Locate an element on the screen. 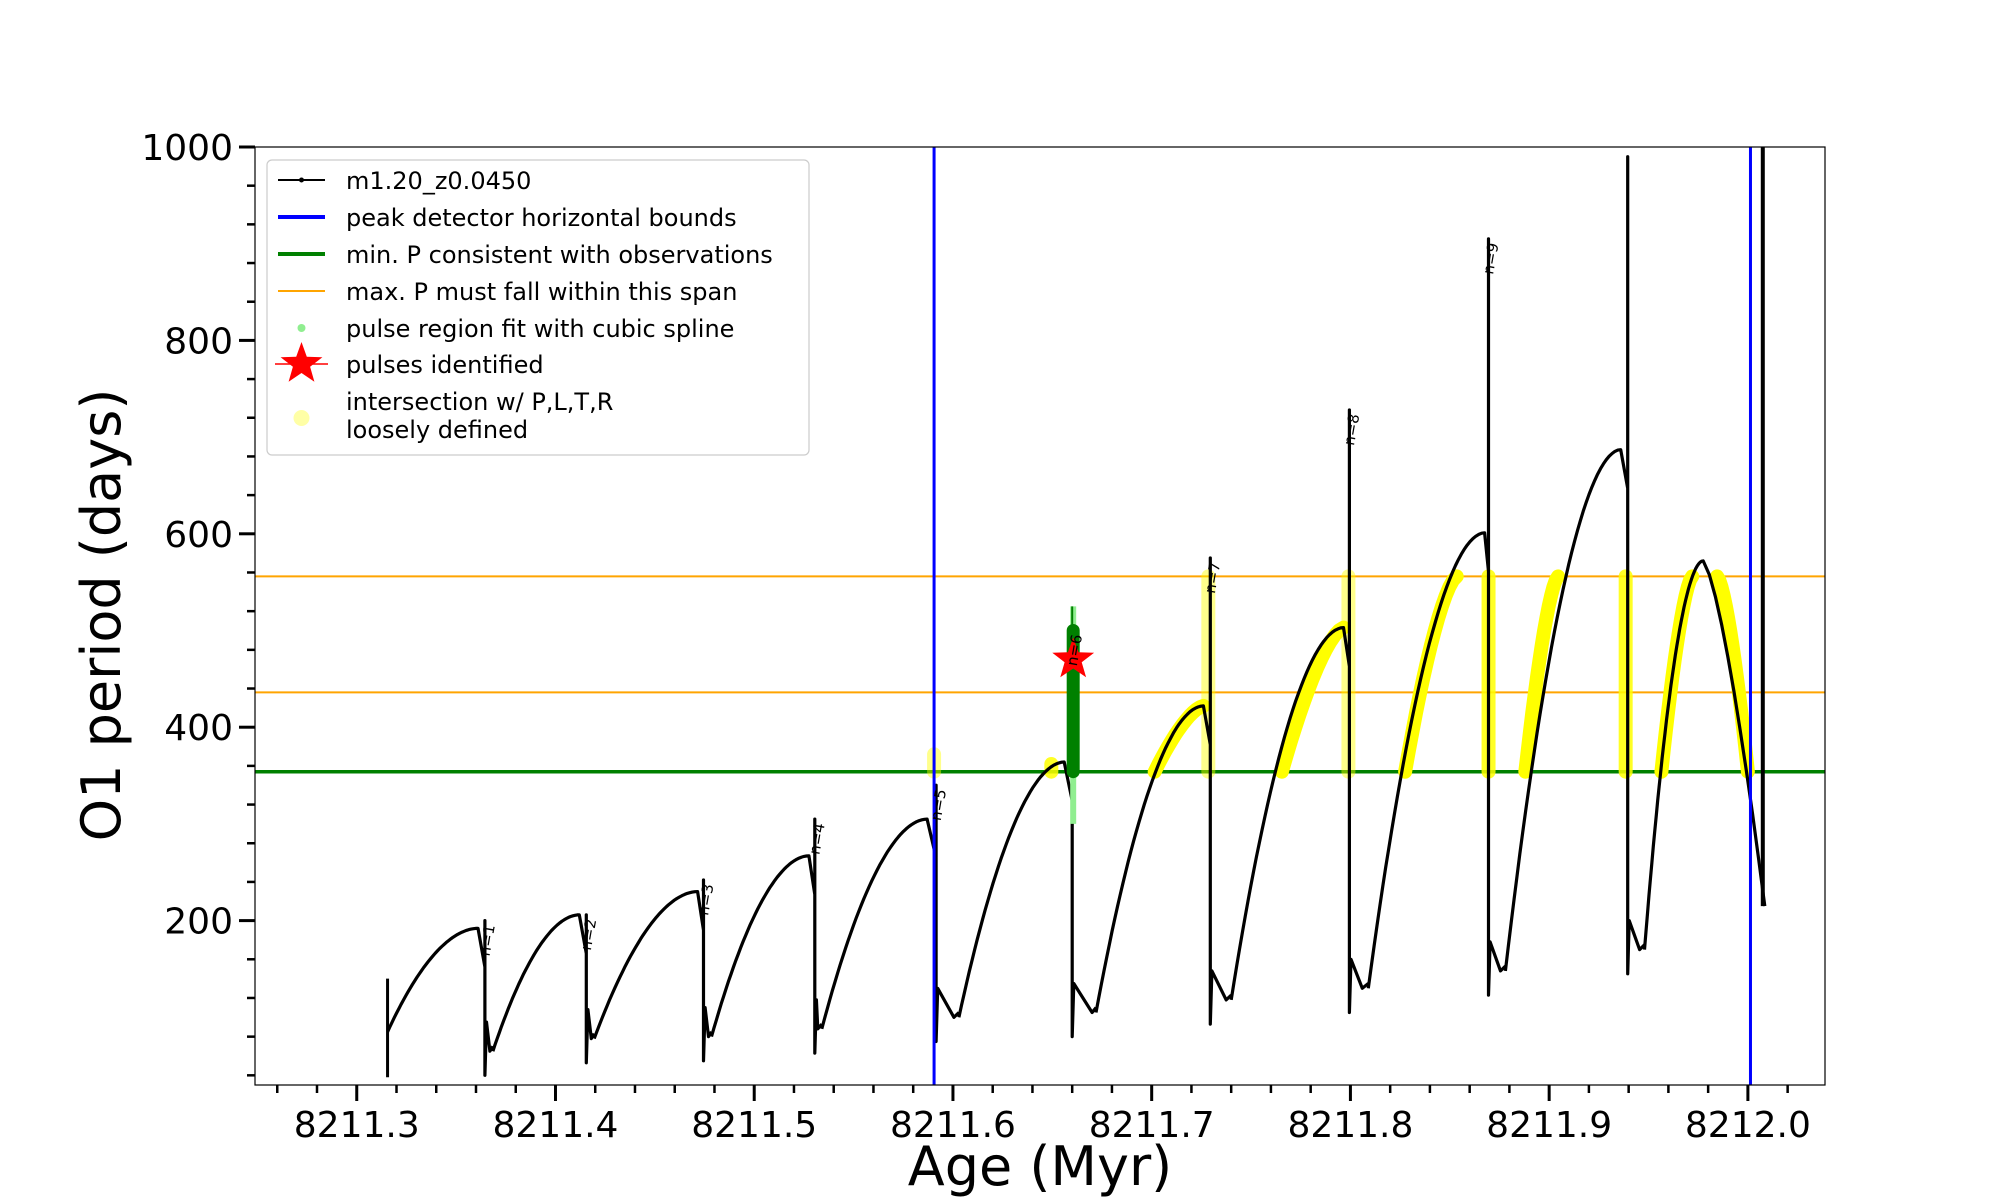  x-tick-label-1: 8211.4 is located at coordinates (556, 1125).